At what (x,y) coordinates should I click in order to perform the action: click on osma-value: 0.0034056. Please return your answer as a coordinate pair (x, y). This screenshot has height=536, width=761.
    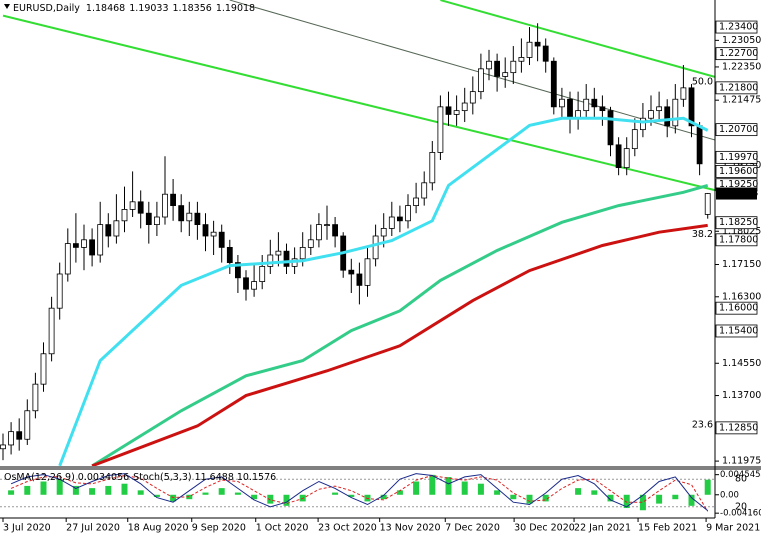
    Looking at the image, I should click on (103, 477).